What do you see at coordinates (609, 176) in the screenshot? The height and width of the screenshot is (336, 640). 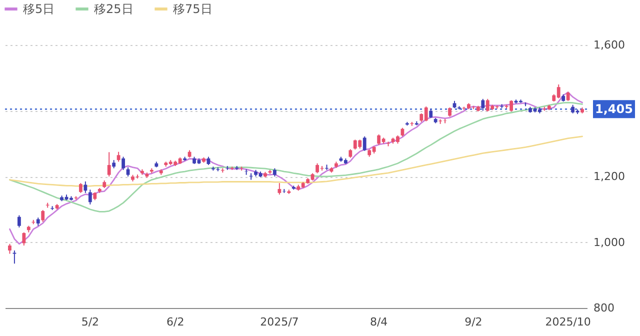 I see `y-tick-label: 1,200` at bounding box center [609, 176].